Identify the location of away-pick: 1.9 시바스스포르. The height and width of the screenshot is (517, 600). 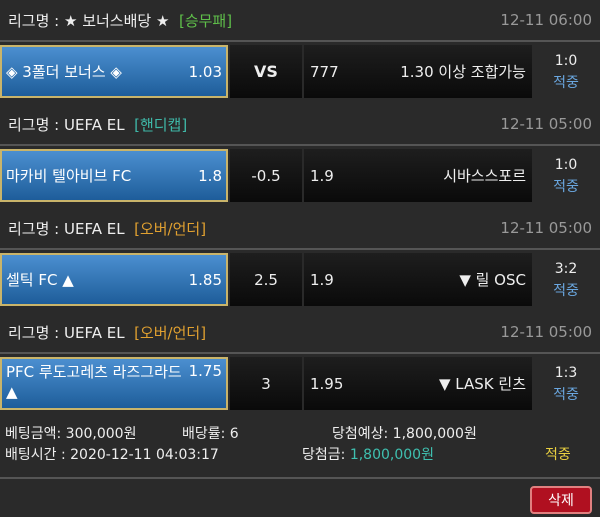
(418, 175).